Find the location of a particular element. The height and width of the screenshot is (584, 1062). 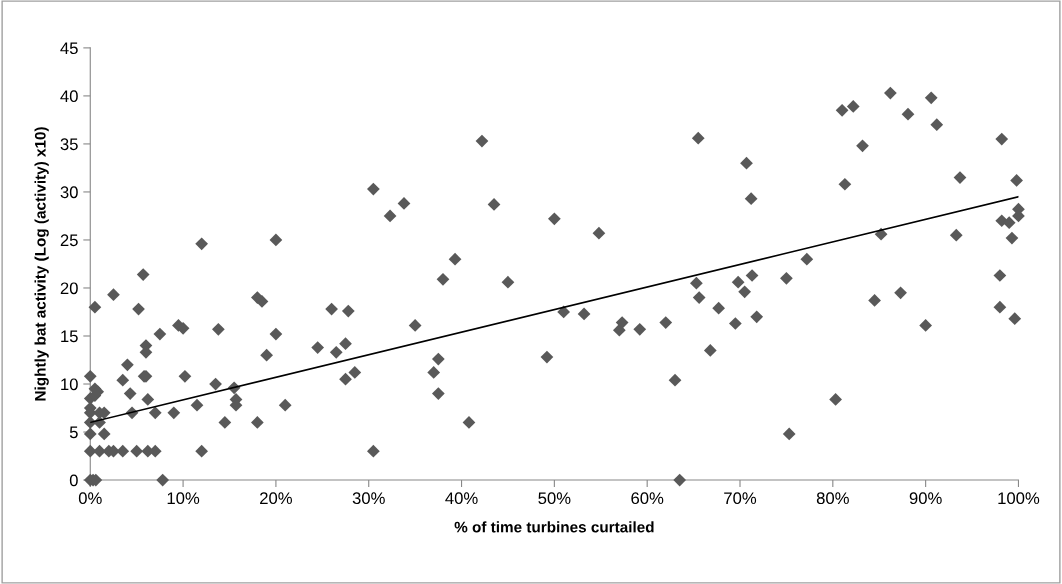

x-tick-label: 100% is located at coordinates (1019, 498).